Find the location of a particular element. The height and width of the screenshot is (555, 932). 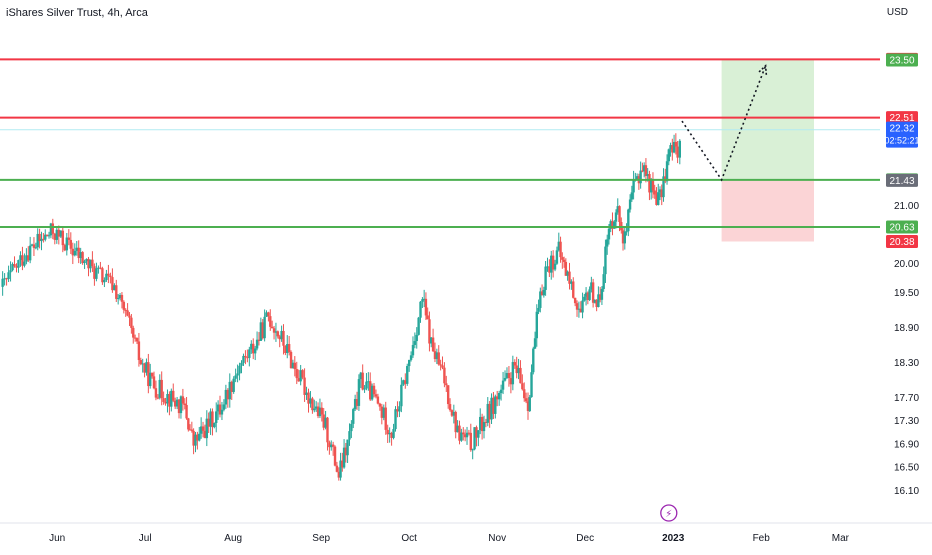

currency-label: USD is located at coordinates (897, 12).